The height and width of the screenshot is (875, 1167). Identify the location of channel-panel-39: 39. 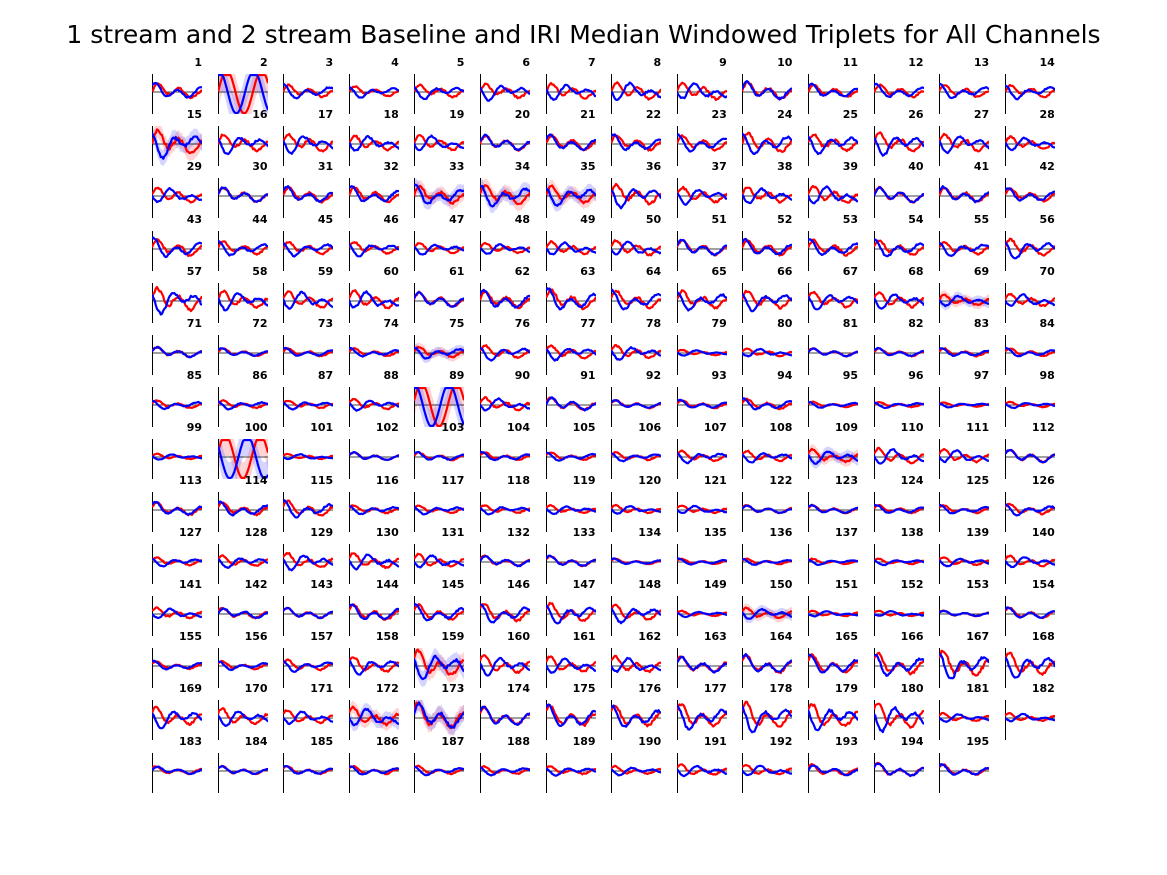
(833, 190).